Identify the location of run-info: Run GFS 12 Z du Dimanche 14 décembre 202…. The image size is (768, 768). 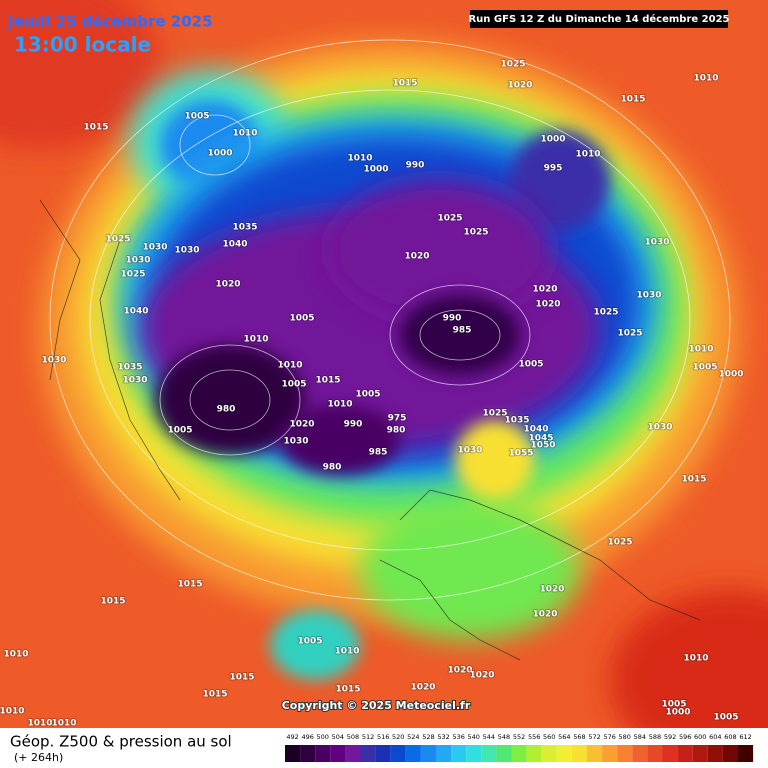
(598, 19).